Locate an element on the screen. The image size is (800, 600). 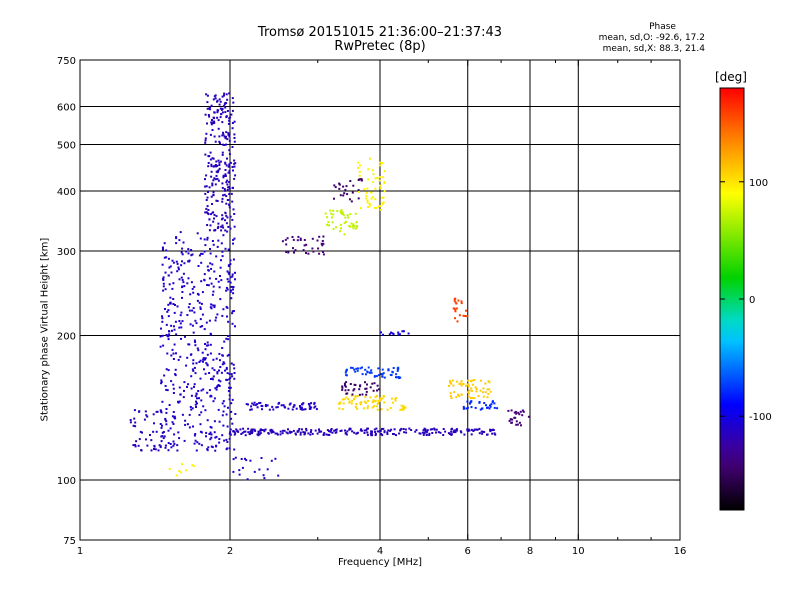
y-tick-label: 200 is located at coordinates (66, 337).